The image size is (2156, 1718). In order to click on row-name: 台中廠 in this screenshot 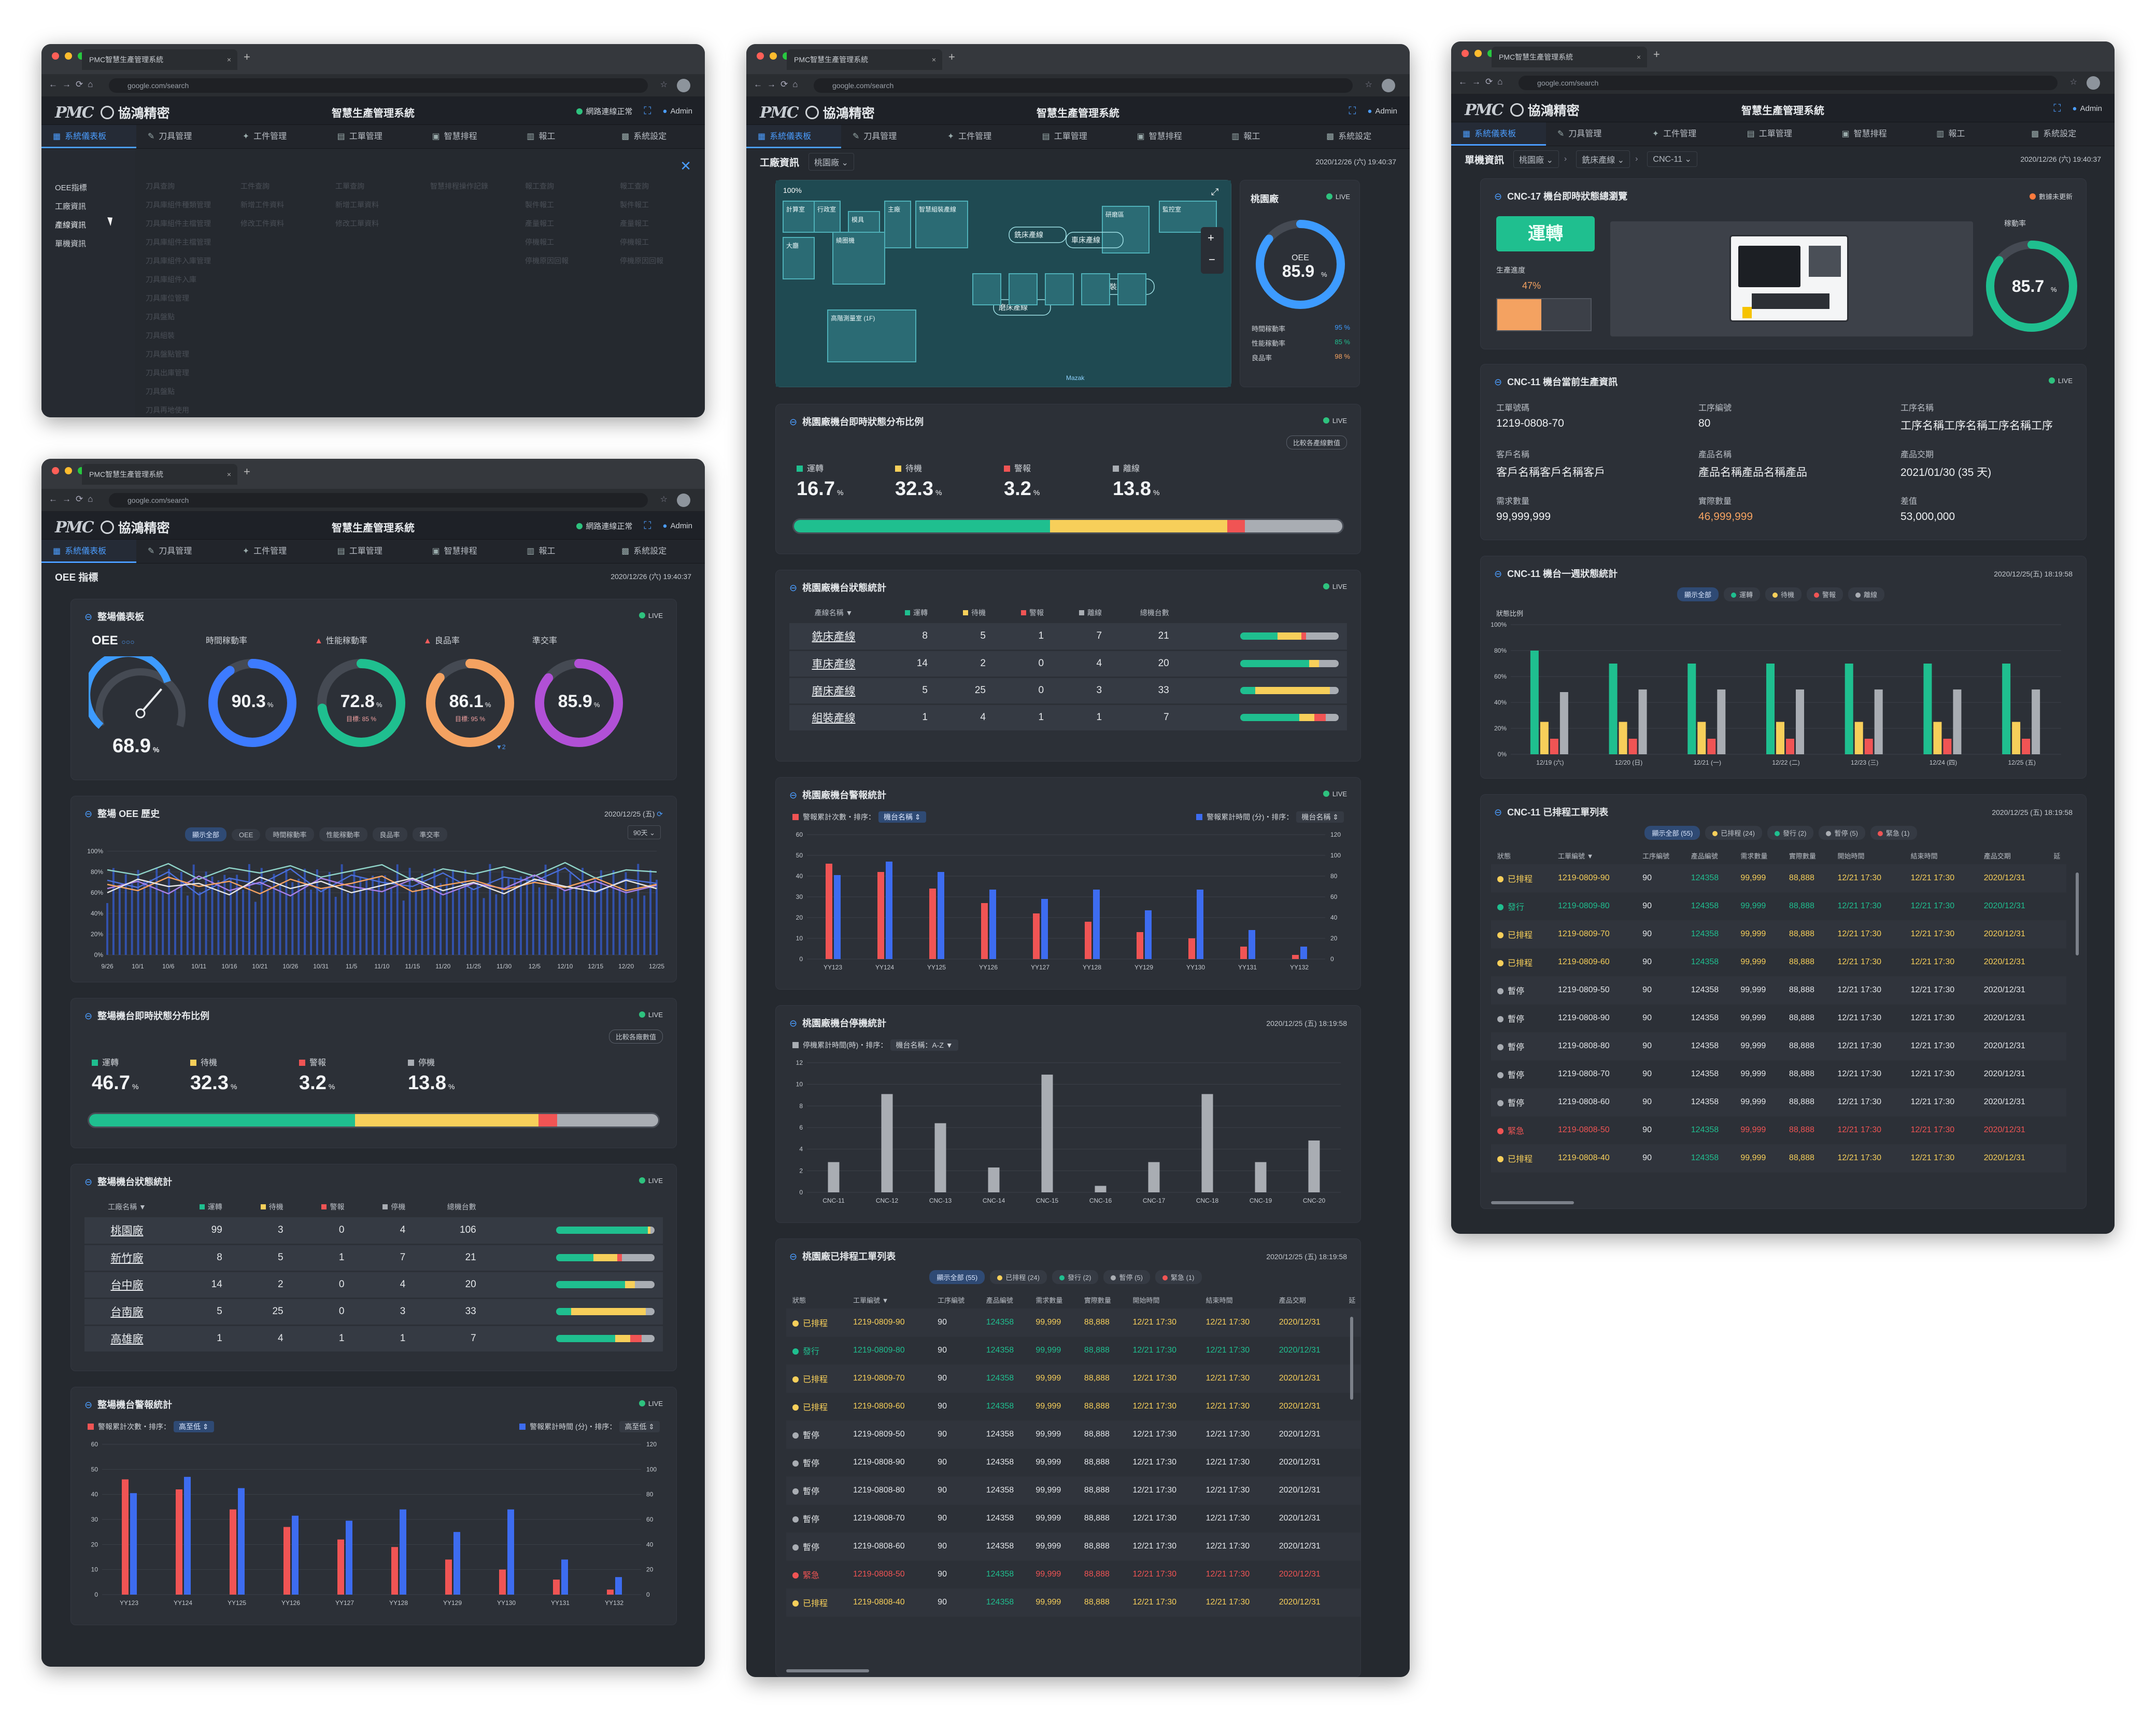, I will do `click(127, 1285)`.